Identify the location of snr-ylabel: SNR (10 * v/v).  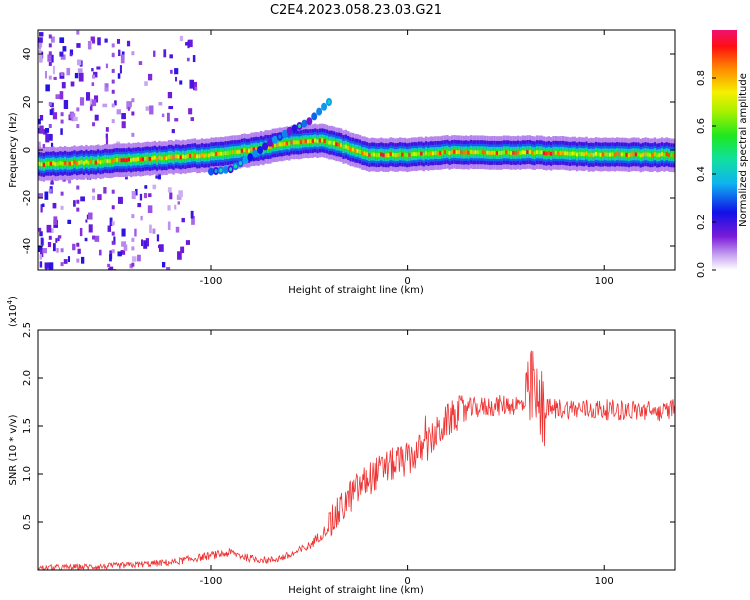
(13, 449).